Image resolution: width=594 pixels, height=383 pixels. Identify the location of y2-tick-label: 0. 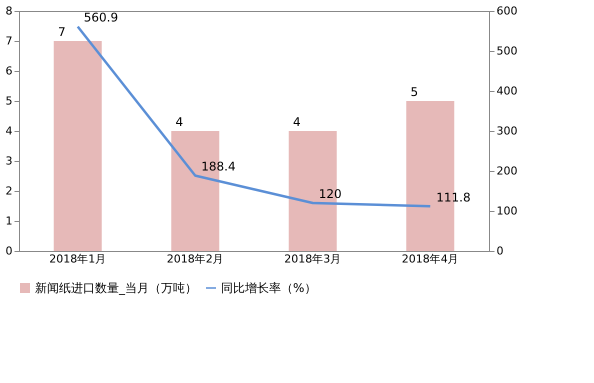
(500, 251).